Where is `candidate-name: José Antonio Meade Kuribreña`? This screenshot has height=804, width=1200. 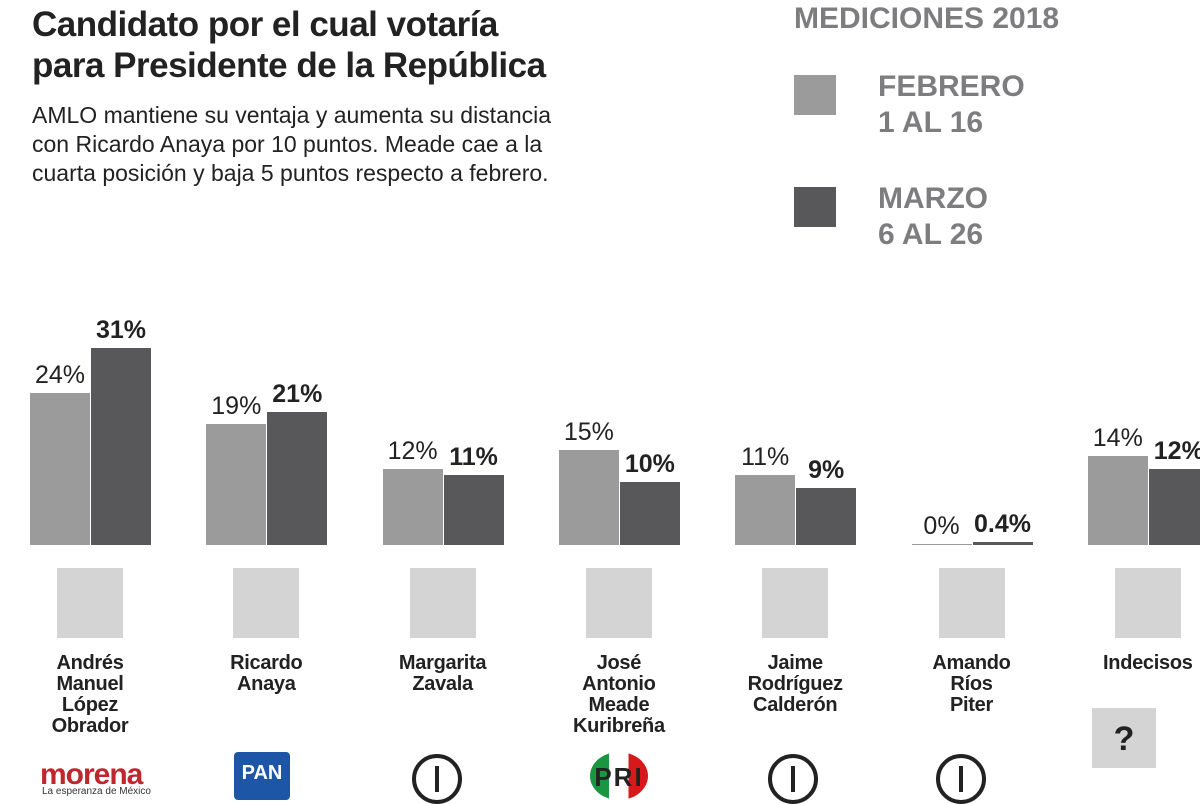 candidate-name: José Antonio Meade Kuribreña is located at coordinates (619, 694).